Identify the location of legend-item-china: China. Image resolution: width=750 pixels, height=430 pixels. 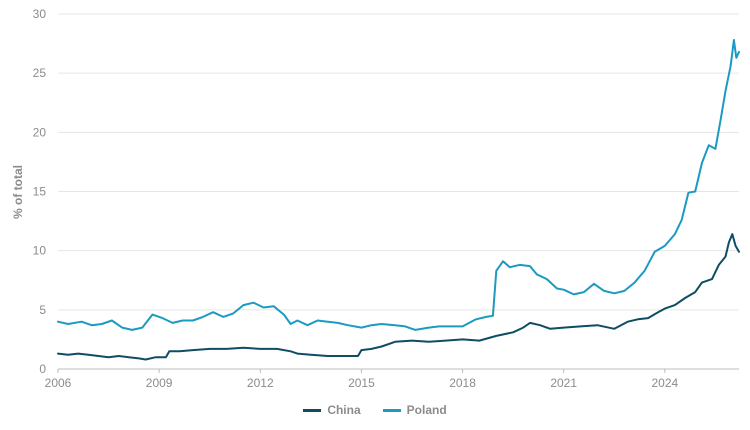
(332, 410).